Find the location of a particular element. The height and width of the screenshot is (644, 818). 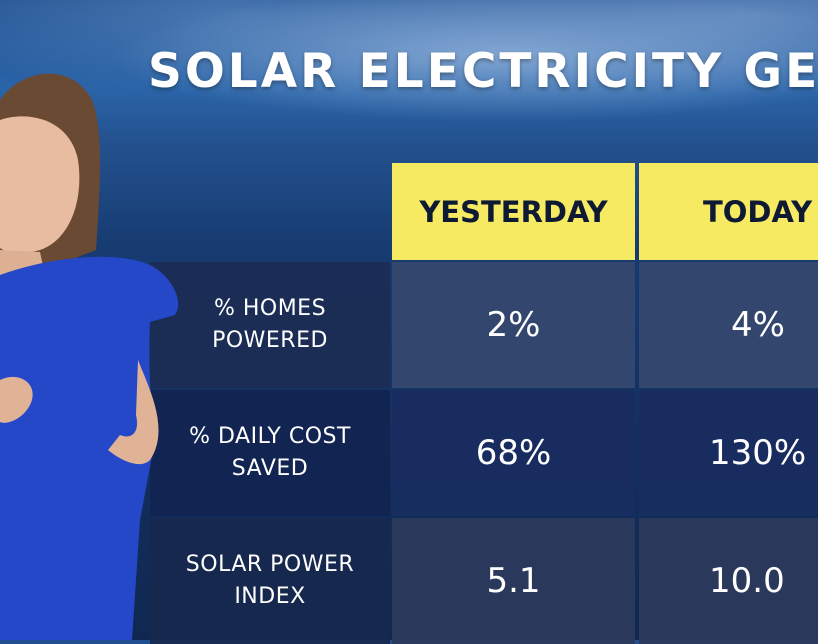

row-label-solar-power-index: SOLAR POWER INDEX is located at coordinates (270, 581).